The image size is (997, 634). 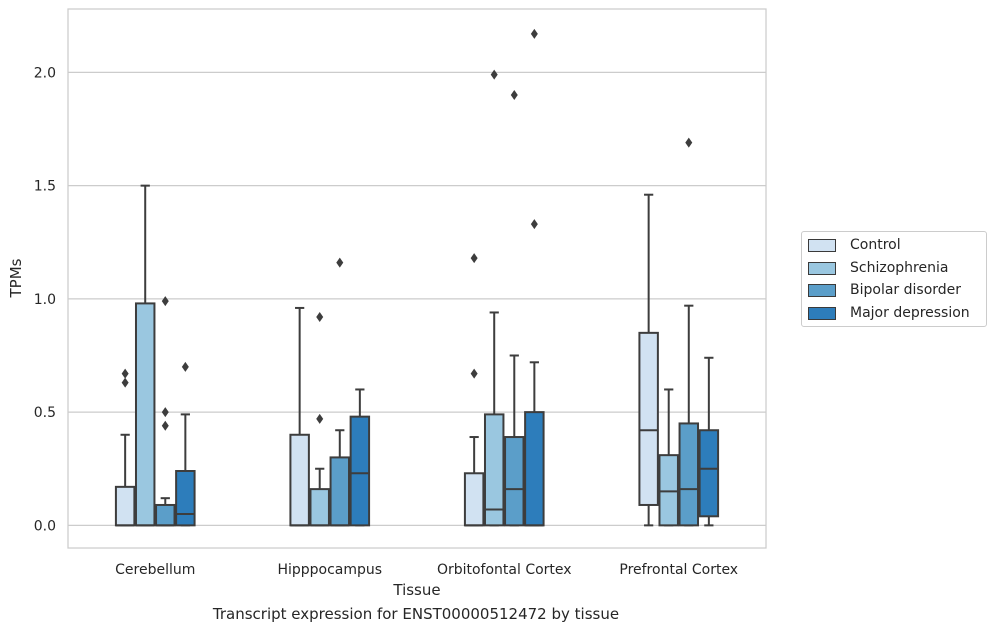 I want to click on legend-item-bipolar-disorder: Bipolar disorder, so click(x=884, y=290).